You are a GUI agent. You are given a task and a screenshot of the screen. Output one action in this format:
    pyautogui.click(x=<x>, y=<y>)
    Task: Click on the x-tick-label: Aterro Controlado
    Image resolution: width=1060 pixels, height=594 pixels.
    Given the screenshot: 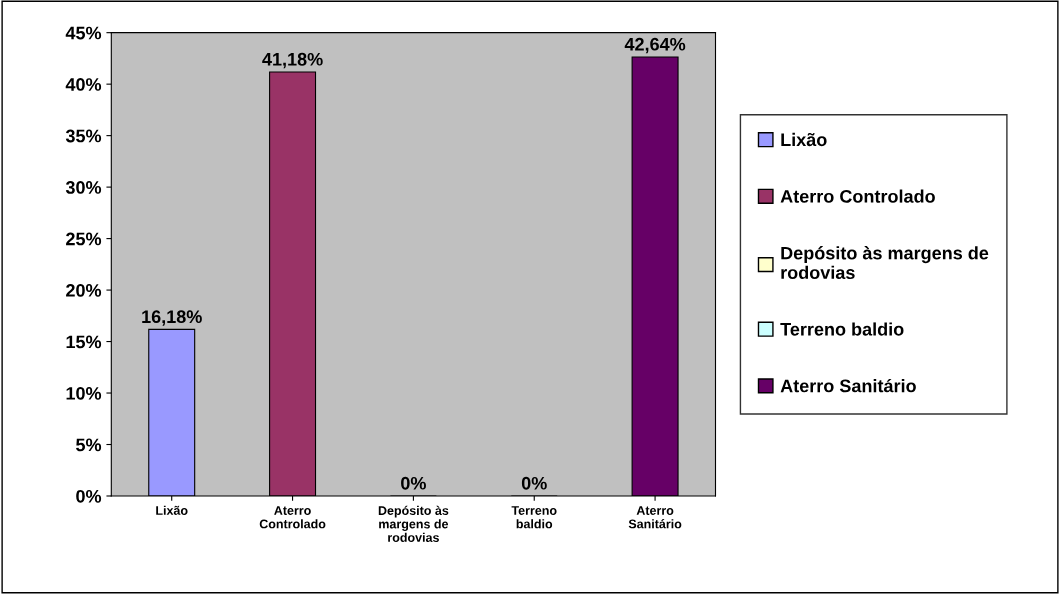 What is the action you would take?
    pyautogui.click(x=292, y=517)
    